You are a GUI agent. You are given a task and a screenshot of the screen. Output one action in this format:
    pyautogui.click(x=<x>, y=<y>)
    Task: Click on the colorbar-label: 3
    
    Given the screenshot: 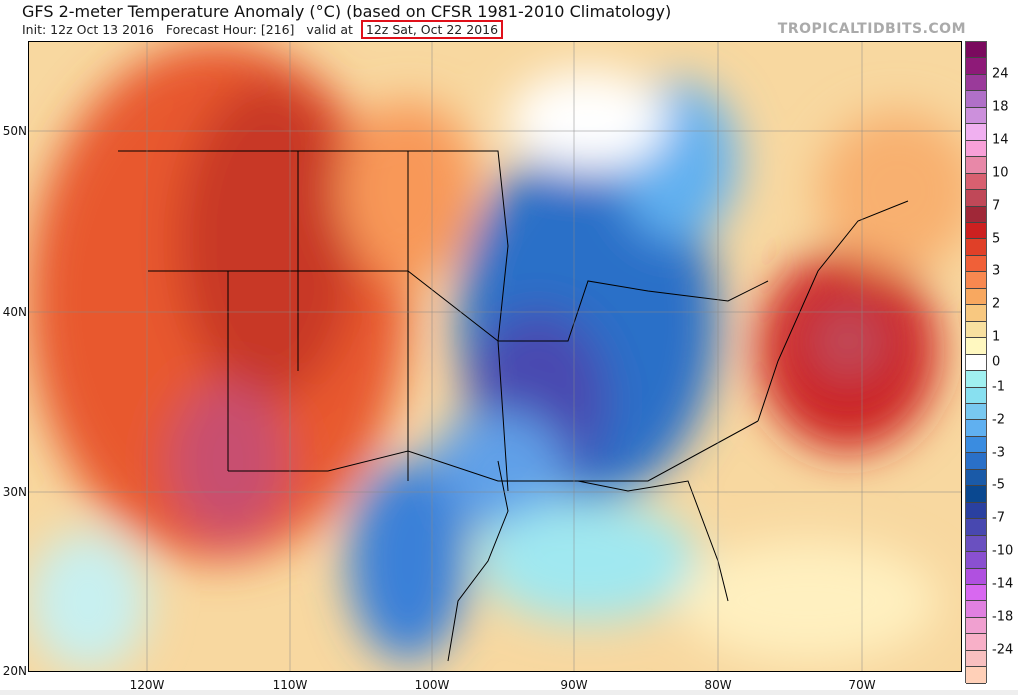 What is the action you would take?
    pyautogui.click(x=996, y=271)
    